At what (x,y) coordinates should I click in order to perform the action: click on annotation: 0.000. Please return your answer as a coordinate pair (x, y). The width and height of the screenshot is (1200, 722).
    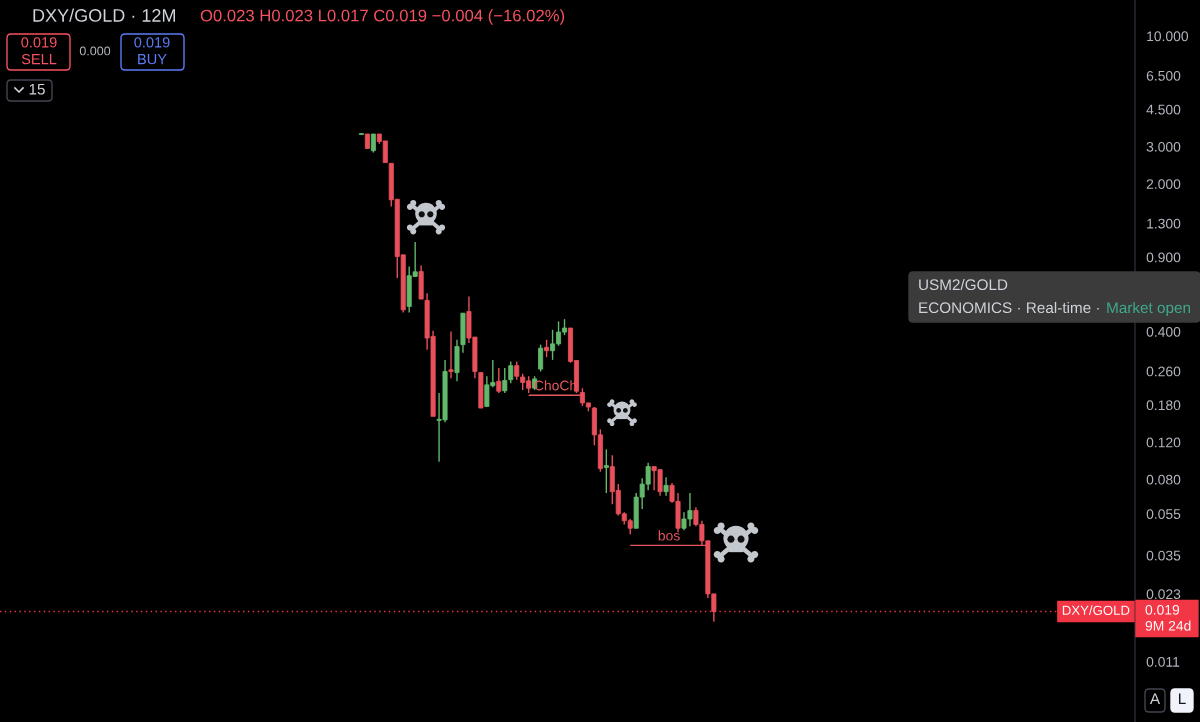
    Looking at the image, I should click on (95, 51).